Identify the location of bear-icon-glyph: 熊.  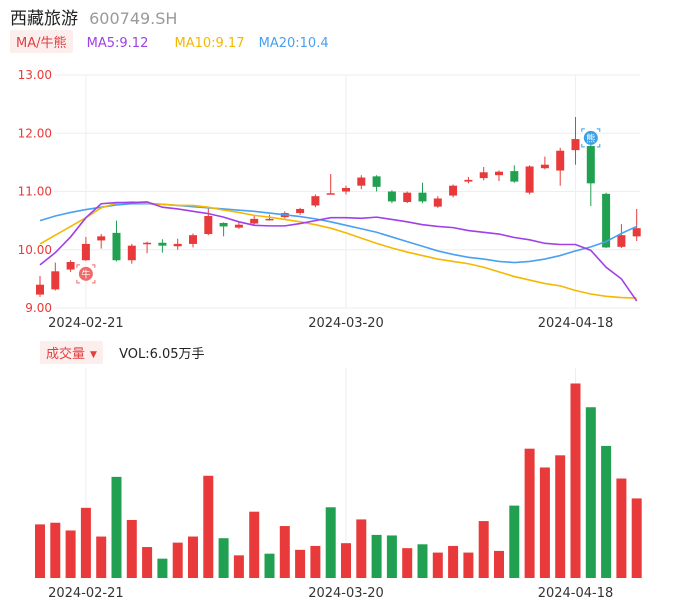
(590, 138).